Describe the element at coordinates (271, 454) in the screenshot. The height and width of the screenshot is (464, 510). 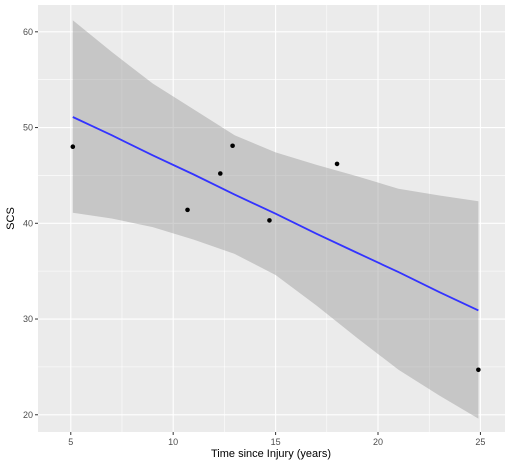
I see `x-axis-title: Time since Injury (years)` at that location.